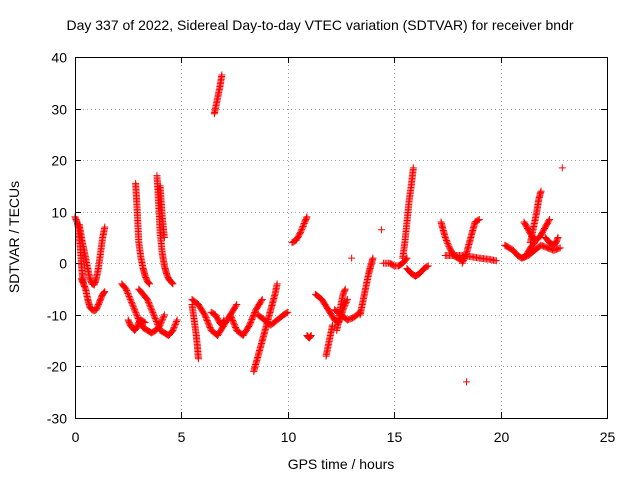 This screenshot has height=480, width=640. Describe the element at coordinates (289, 437) in the screenshot. I see `x-tick-label: 10` at that location.